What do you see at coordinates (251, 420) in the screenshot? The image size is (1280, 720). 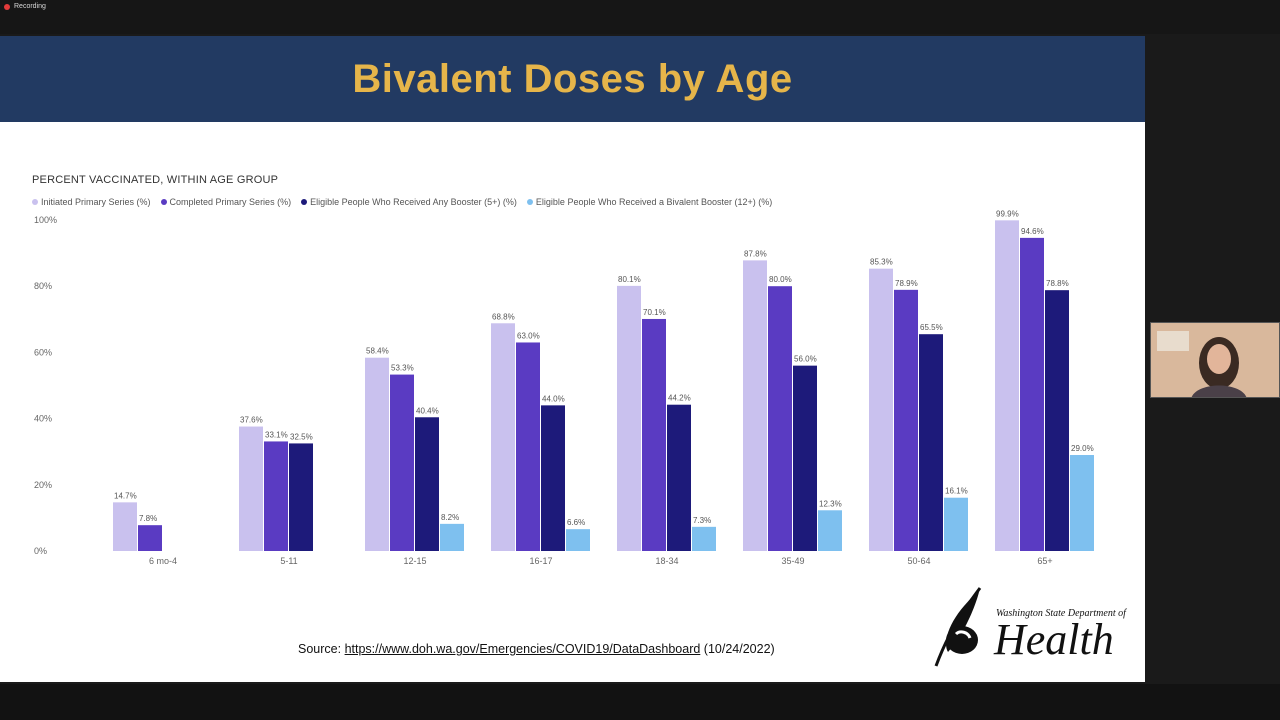 I see `data-label: 37.6%` at bounding box center [251, 420].